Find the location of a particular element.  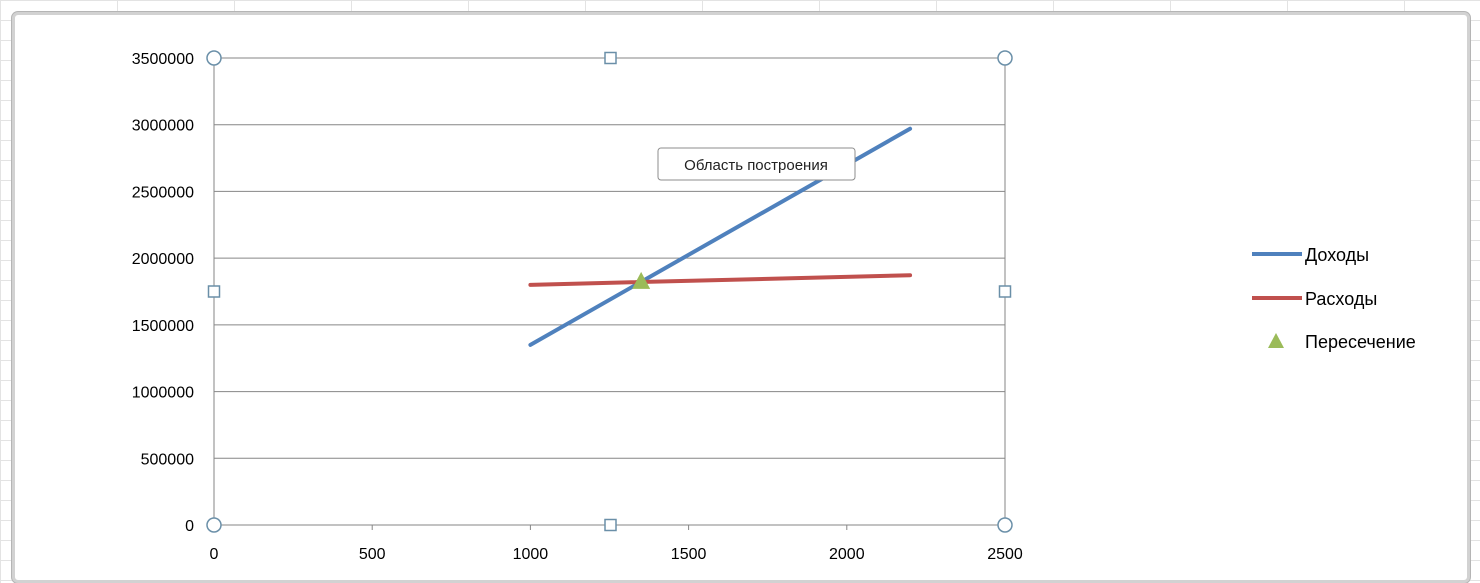

y-tick-label: 2000000 is located at coordinates (163, 259).